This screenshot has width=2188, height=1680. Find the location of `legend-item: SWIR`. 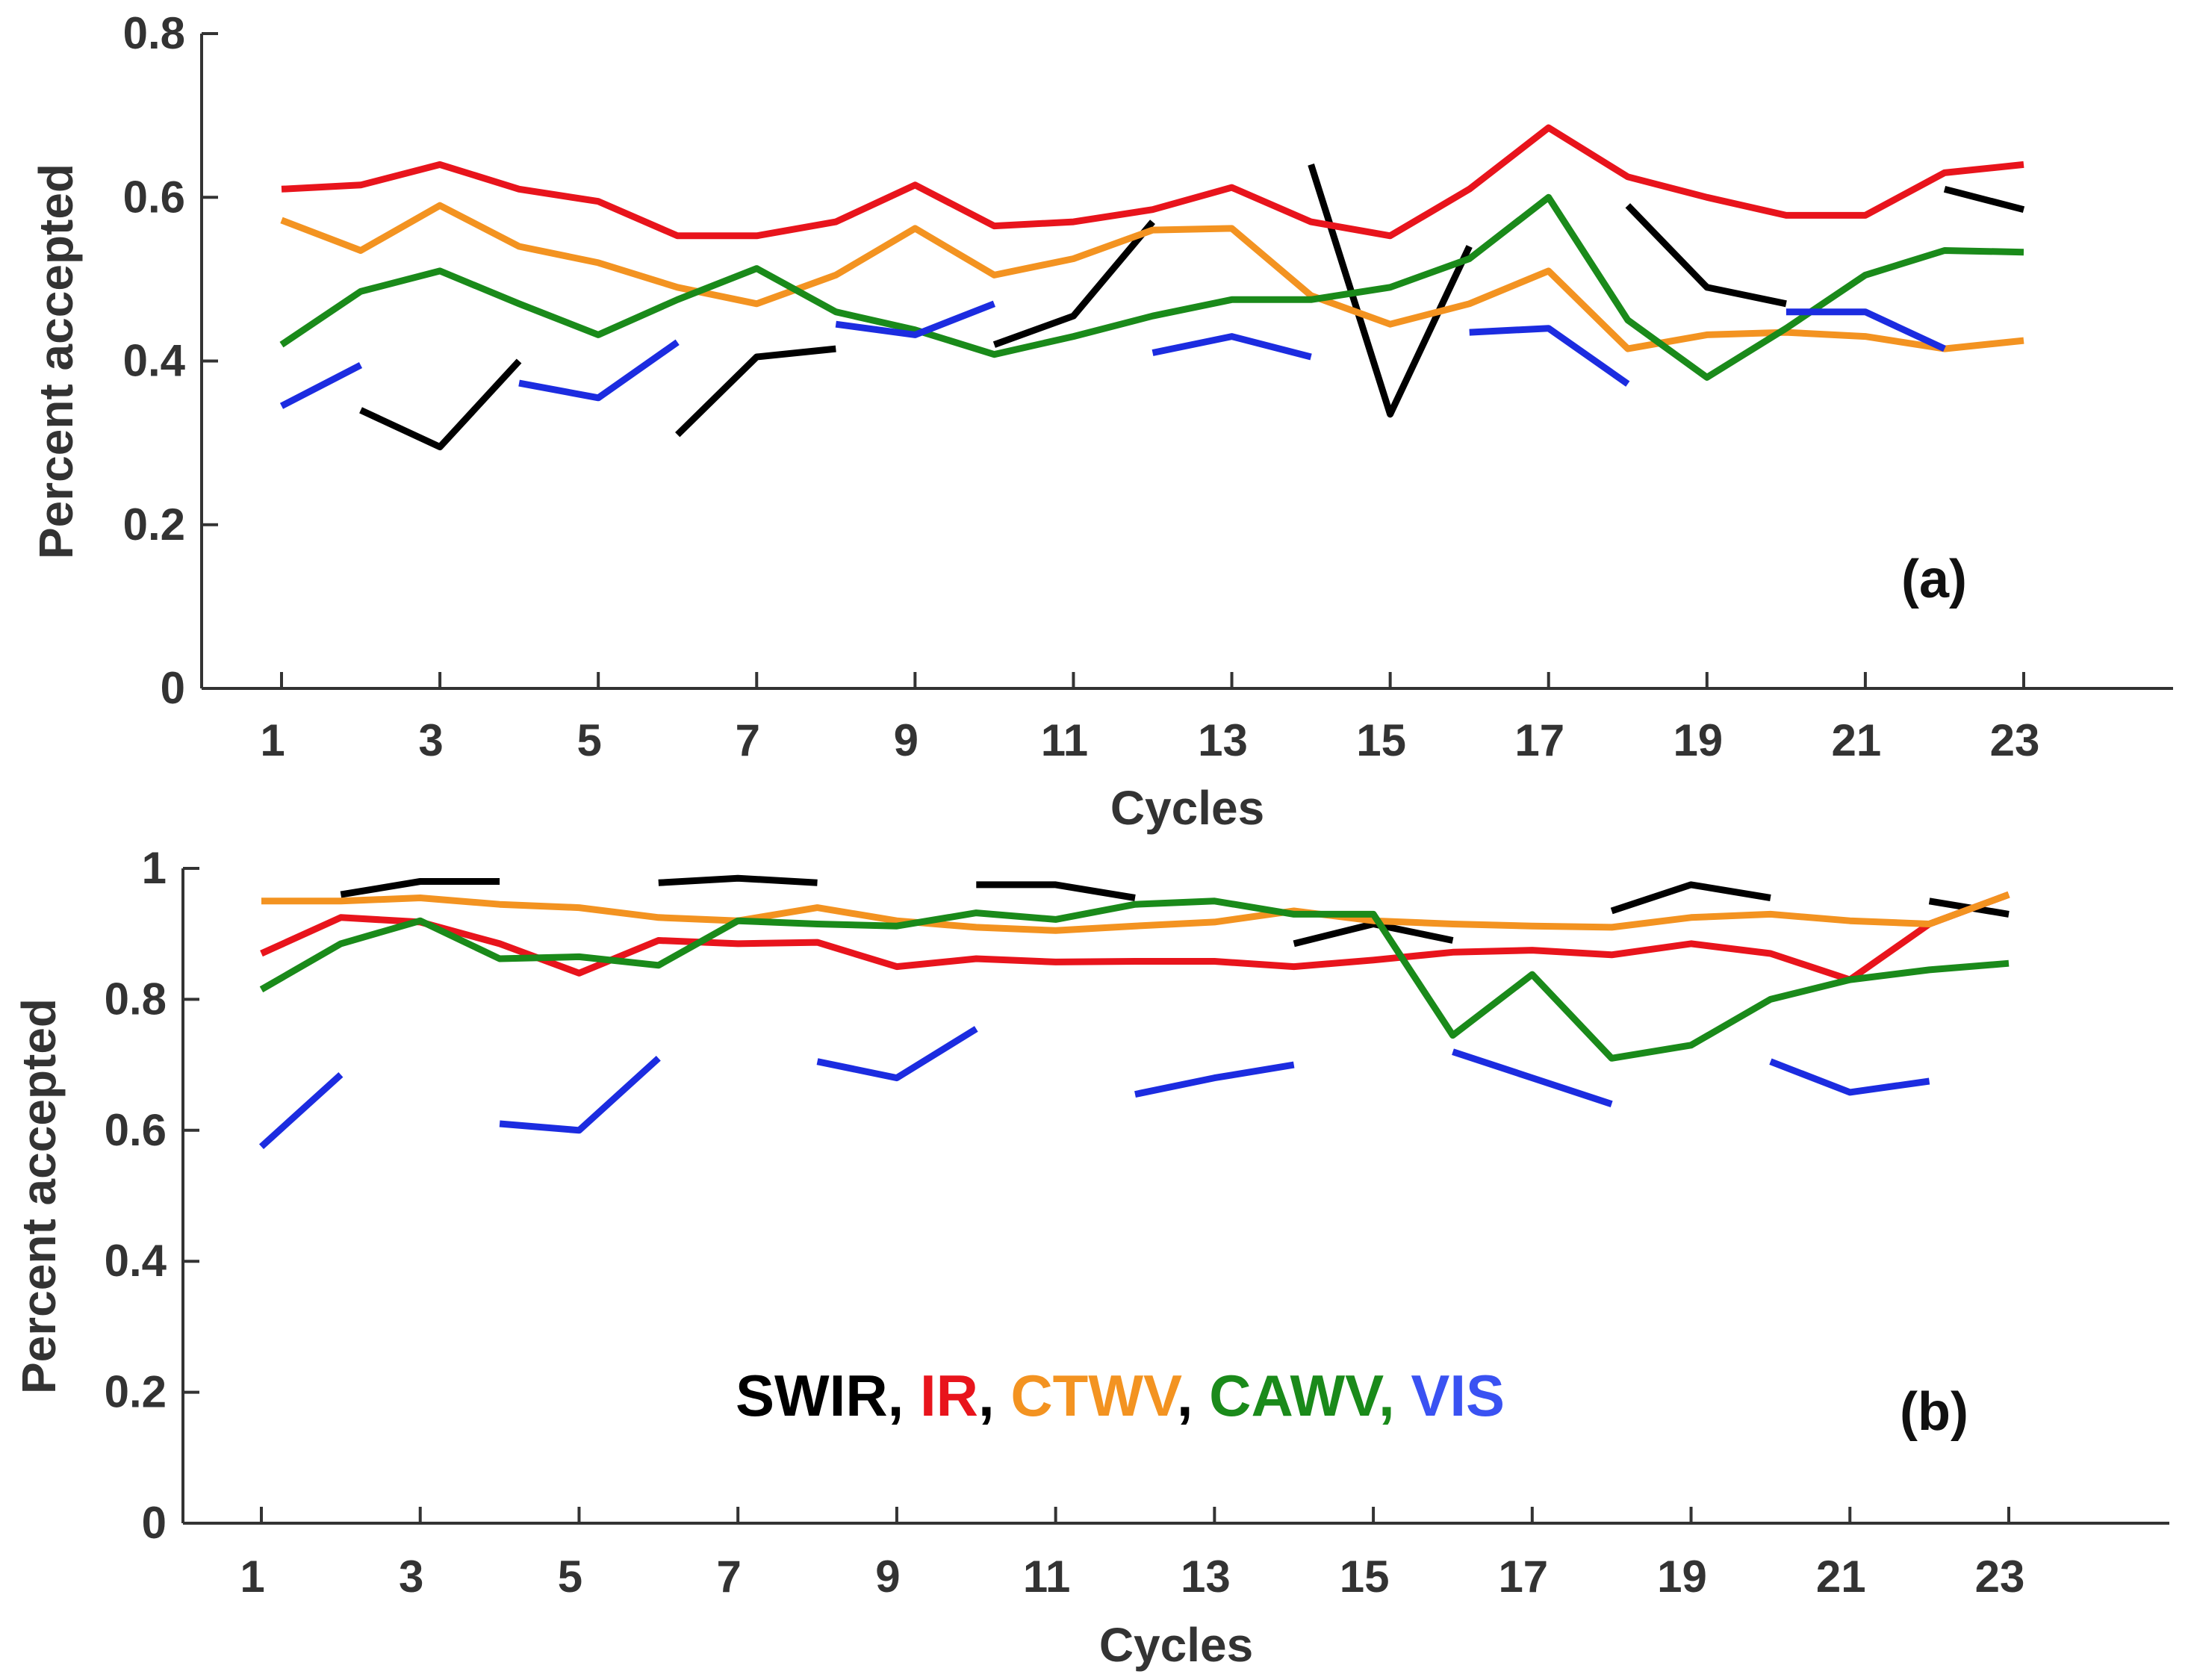

legend-item: SWIR is located at coordinates (812, 1395).